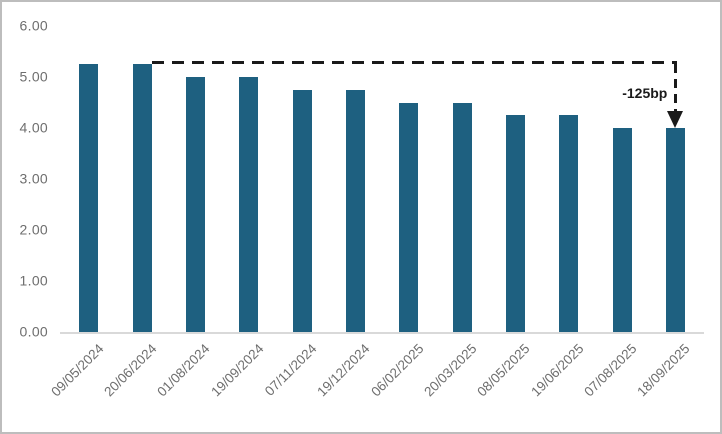  I want to click on x-tick-label: 19/06/2025, so click(557, 370).